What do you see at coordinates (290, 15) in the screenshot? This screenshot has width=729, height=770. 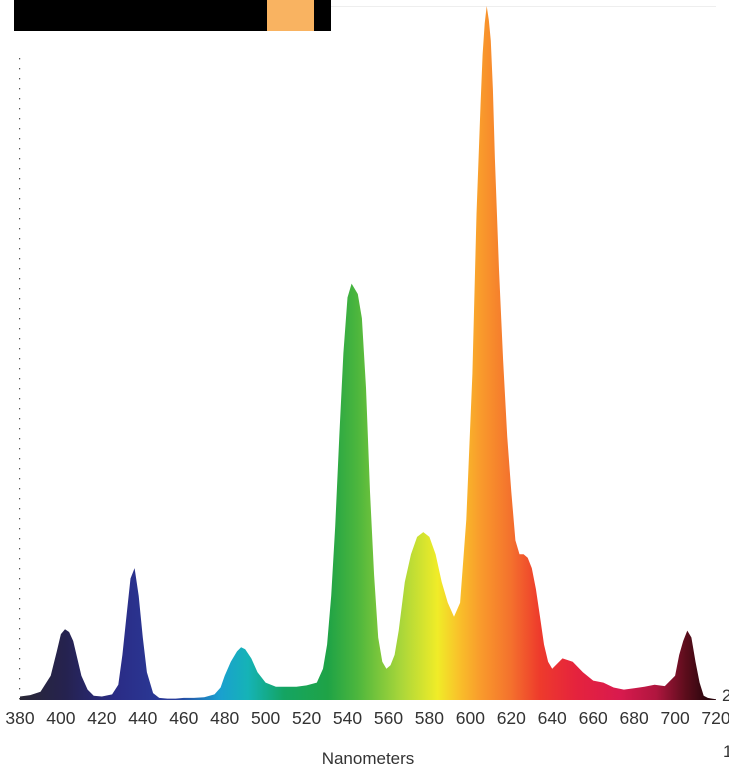 I see `header-orange-swatch` at bounding box center [290, 15].